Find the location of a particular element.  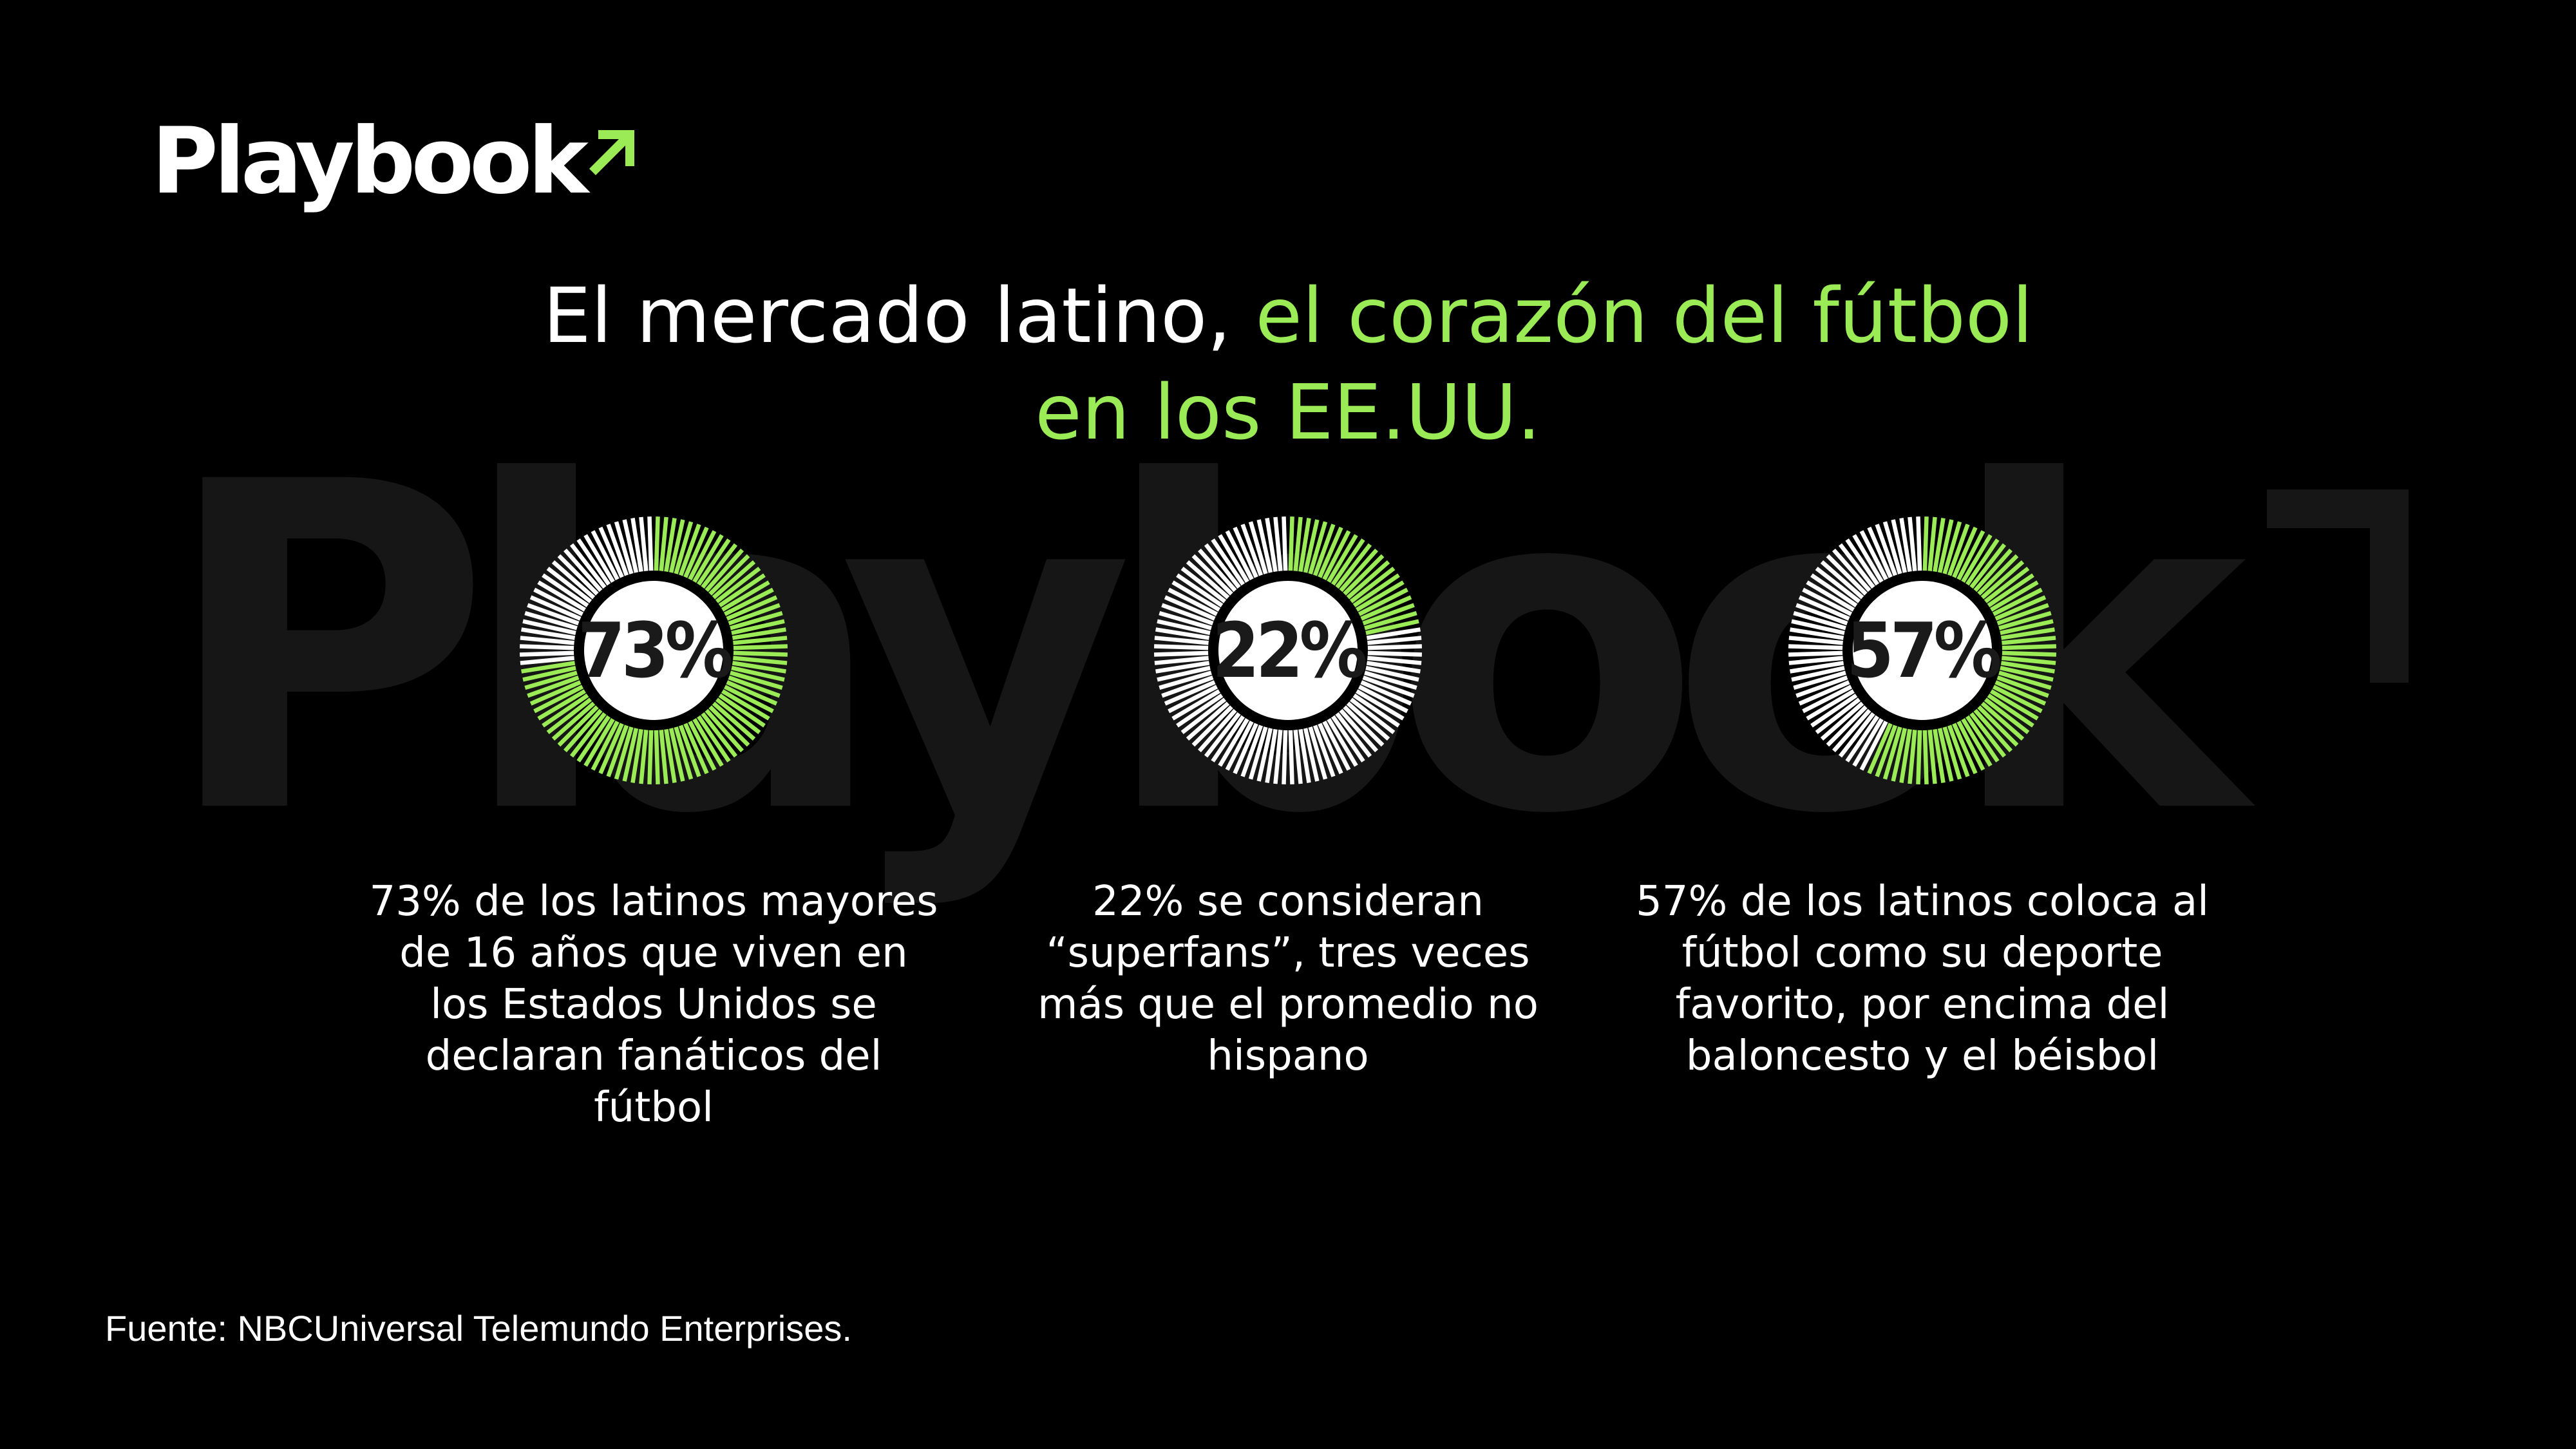

donut-chart-2: 22% is located at coordinates (1288, 651).